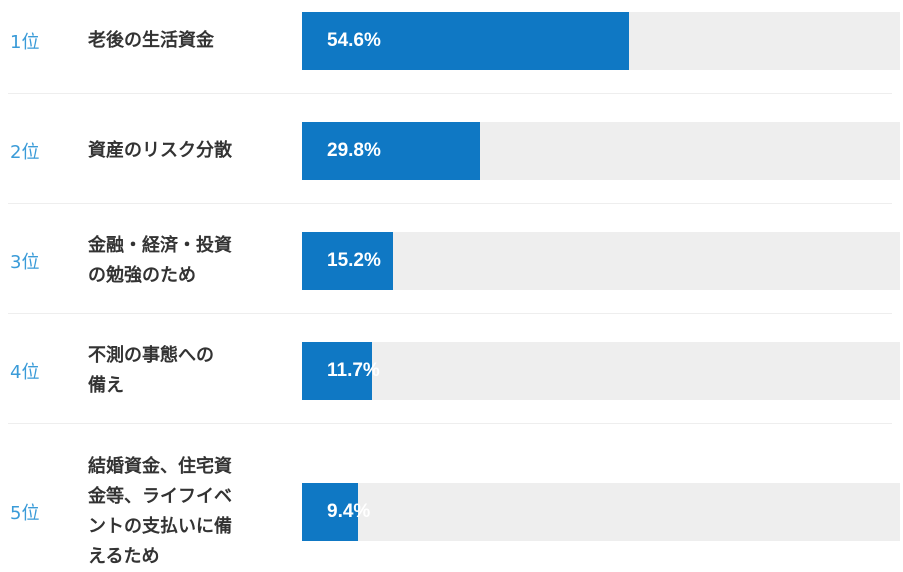 The width and height of the screenshot is (903, 572). I want to click on category-label: 不測の事態への 備え, so click(175, 371).